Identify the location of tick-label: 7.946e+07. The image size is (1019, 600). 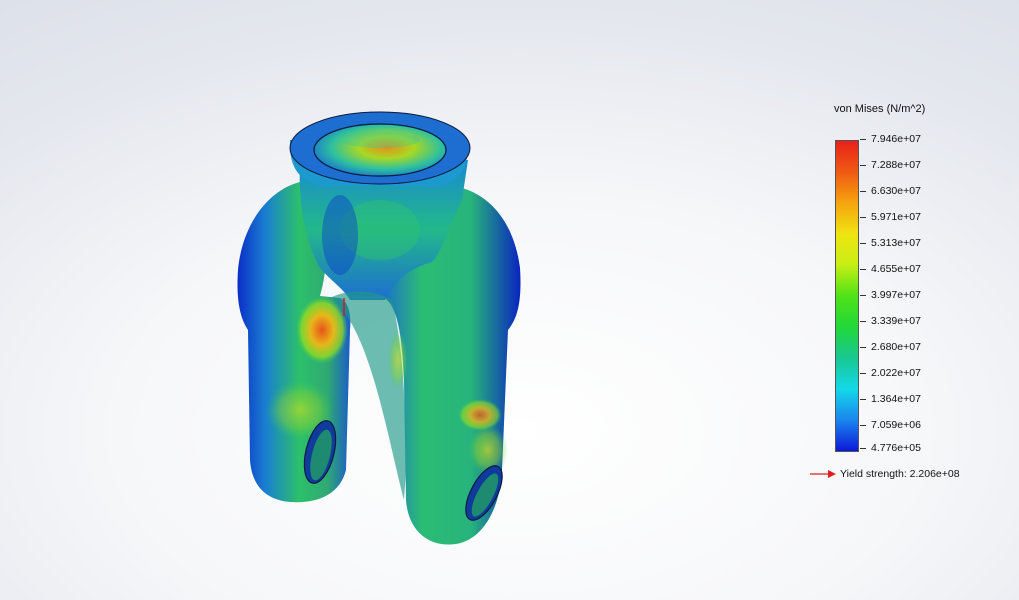
(896, 139).